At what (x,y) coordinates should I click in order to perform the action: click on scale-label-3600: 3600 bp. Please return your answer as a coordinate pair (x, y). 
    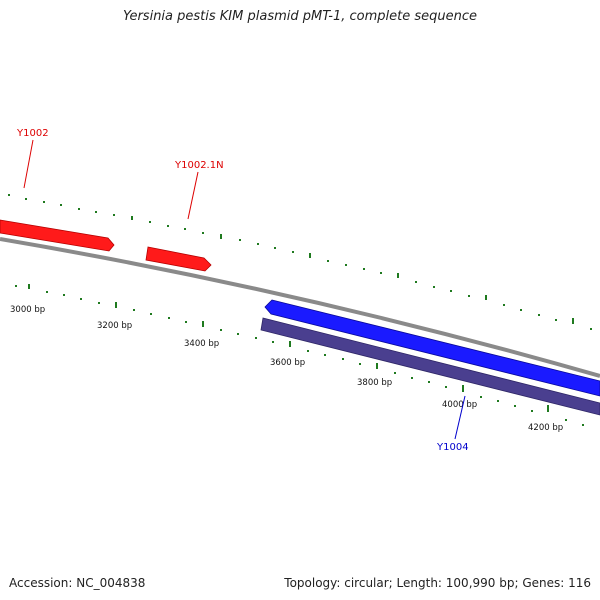
    Looking at the image, I should click on (287, 363).